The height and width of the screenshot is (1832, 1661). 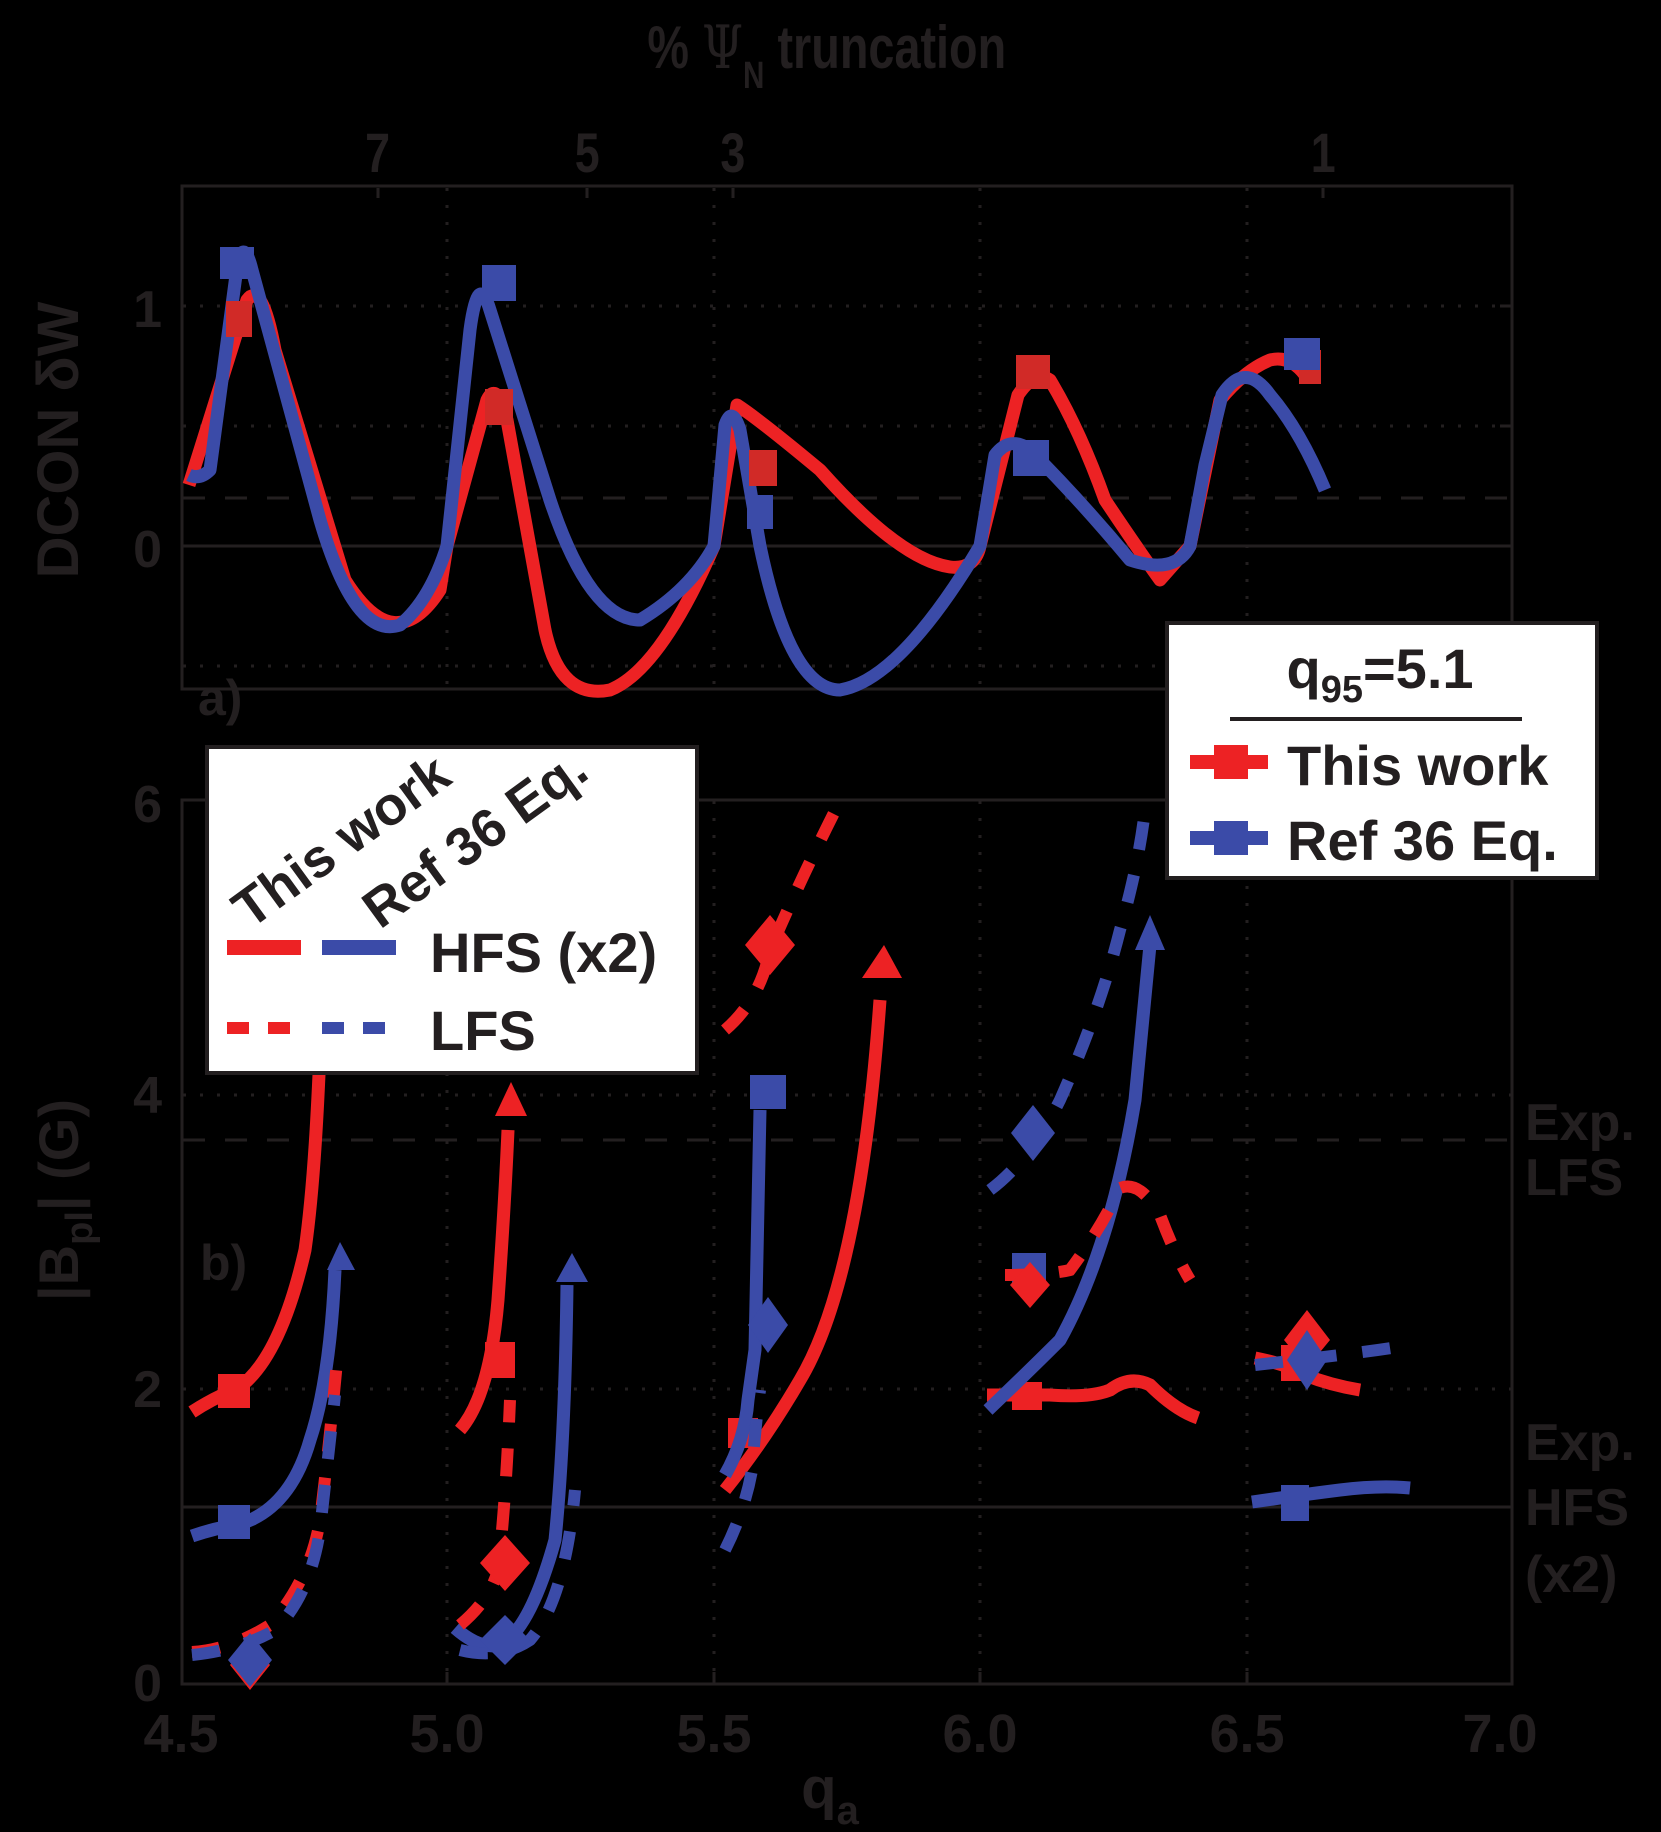 What do you see at coordinates (1379, 674) in the screenshot?
I see `legend-a-title: q95=5.1` at bounding box center [1379, 674].